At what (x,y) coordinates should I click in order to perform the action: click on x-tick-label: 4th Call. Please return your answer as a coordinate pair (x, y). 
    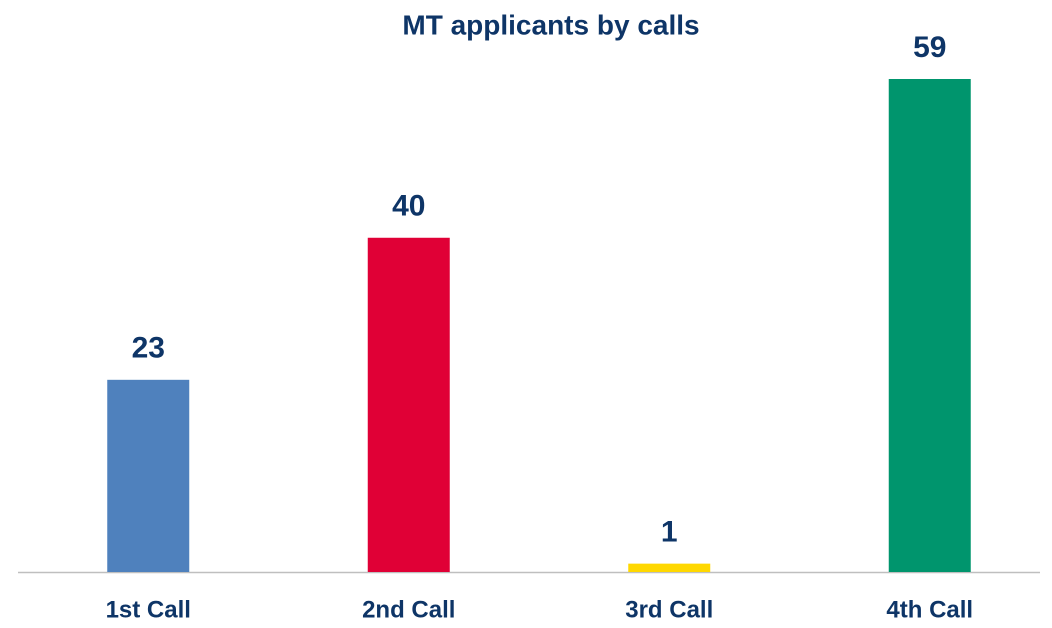
    Looking at the image, I should click on (929, 609).